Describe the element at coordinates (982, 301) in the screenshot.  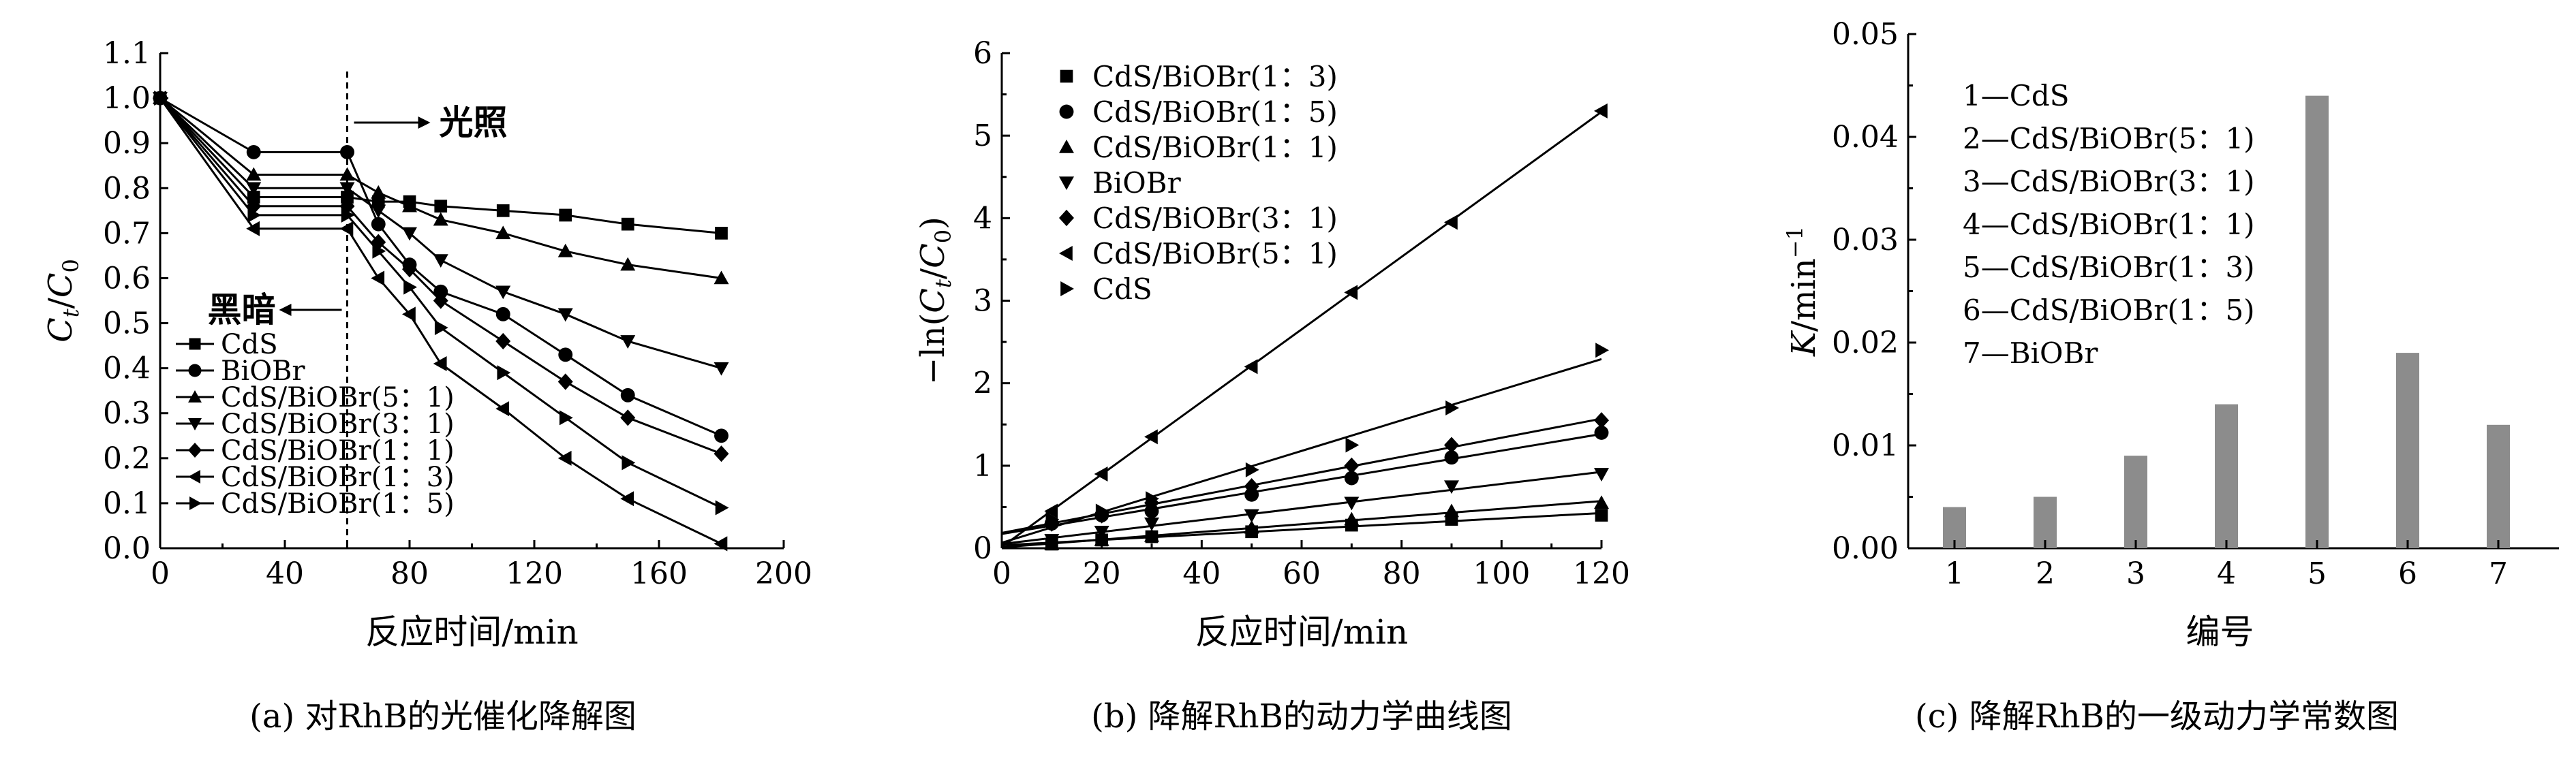
I see `b-y-tick-label: 3` at that location.